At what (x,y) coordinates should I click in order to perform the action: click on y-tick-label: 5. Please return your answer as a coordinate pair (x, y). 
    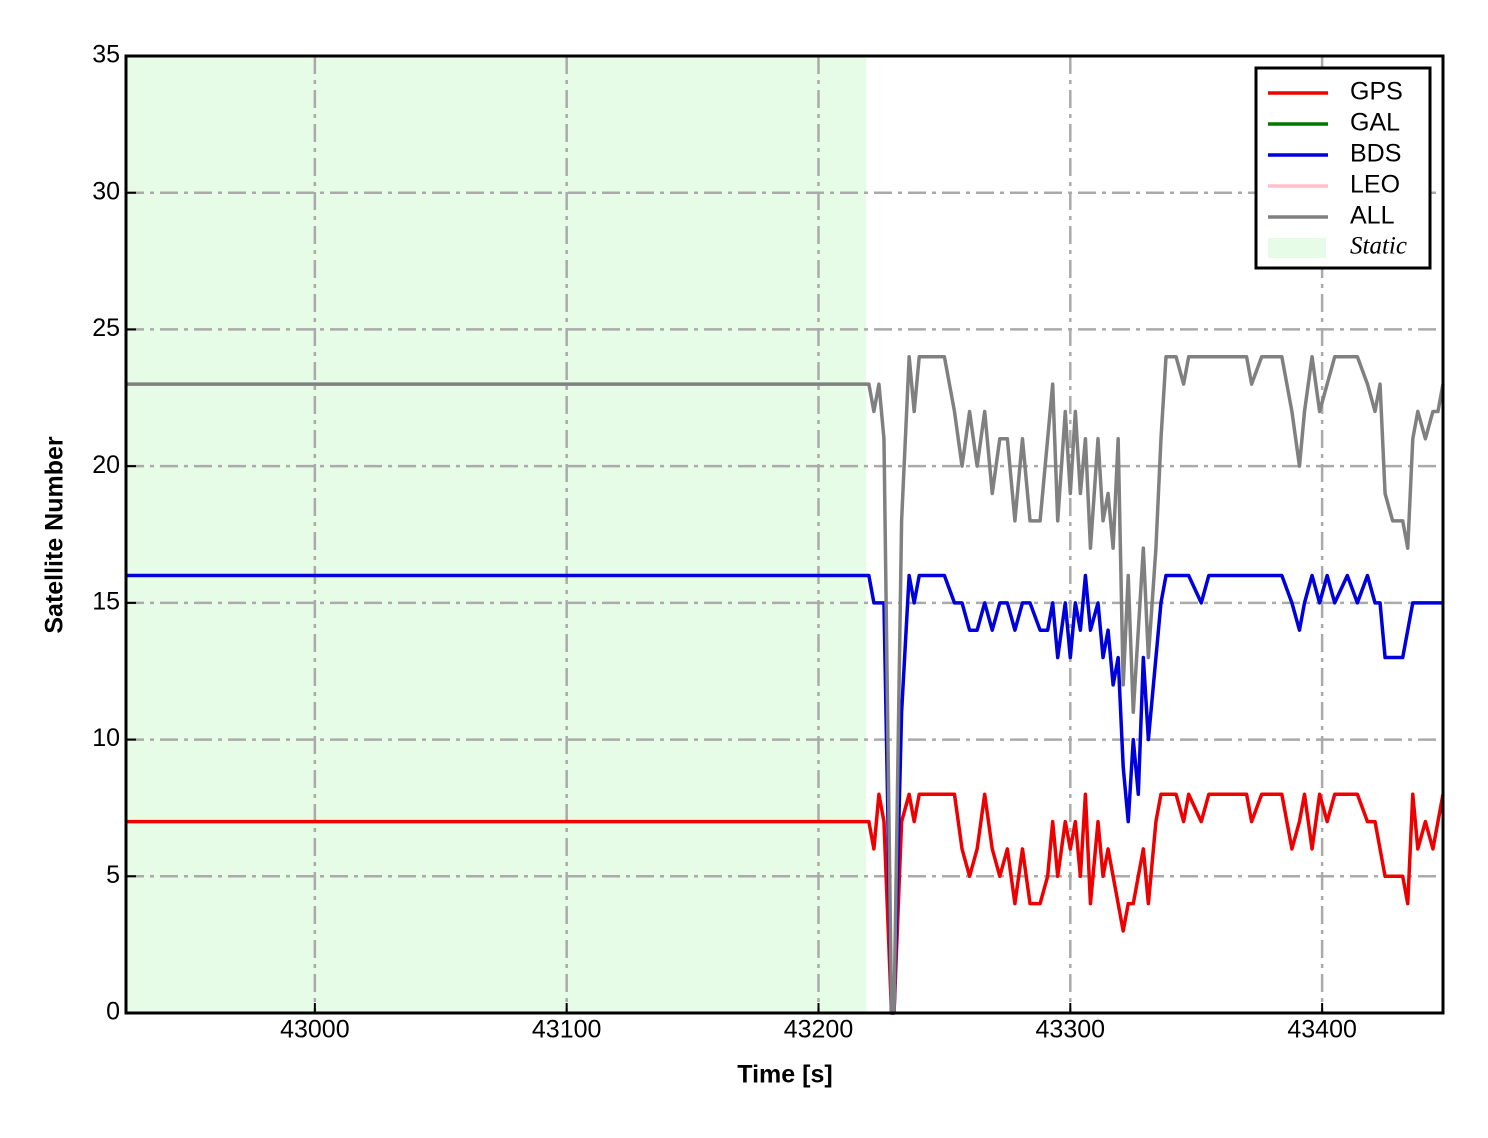
    Looking at the image, I should click on (113, 875).